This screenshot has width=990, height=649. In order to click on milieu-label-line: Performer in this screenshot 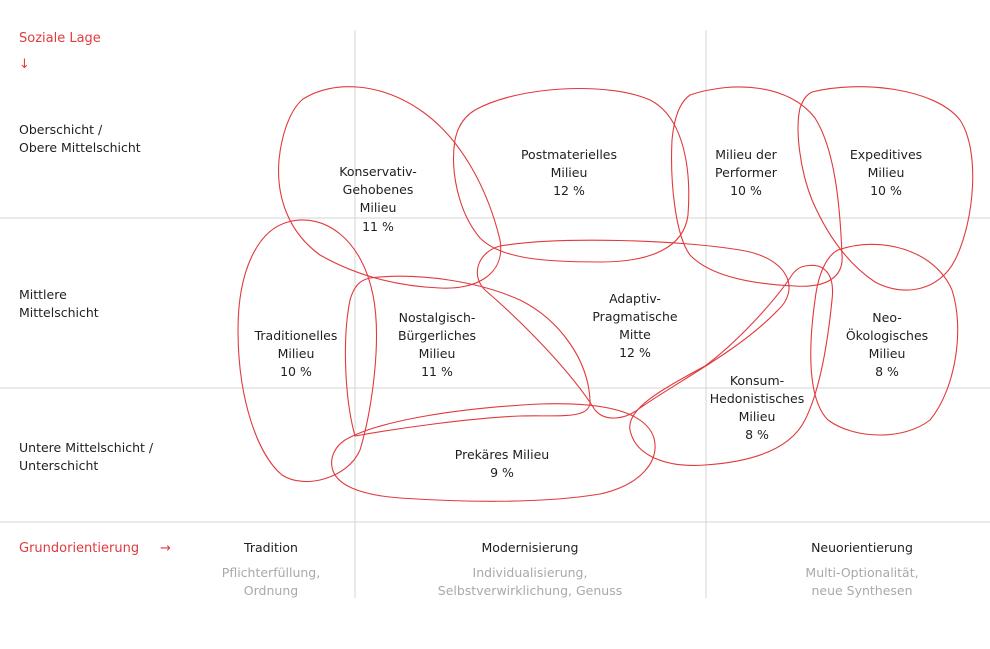, I will do `click(746, 172)`.